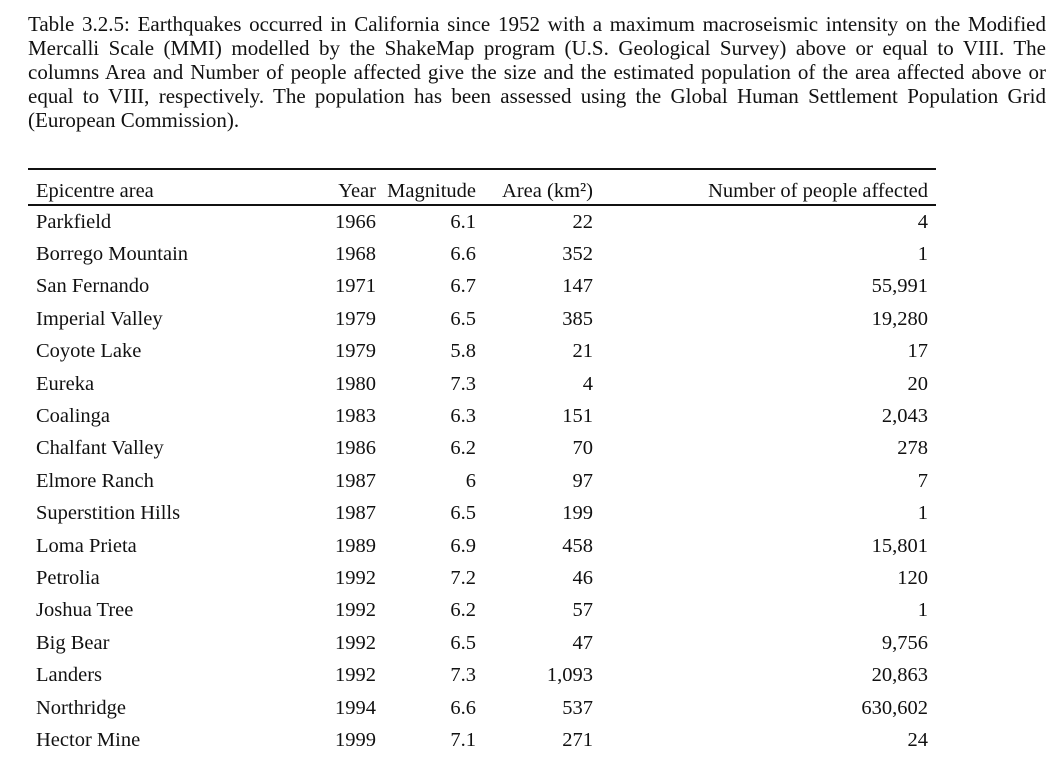  What do you see at coordinates (587, 383) in the screenshot?
I see `cell-area: 4` at bounding box center [587, 383].